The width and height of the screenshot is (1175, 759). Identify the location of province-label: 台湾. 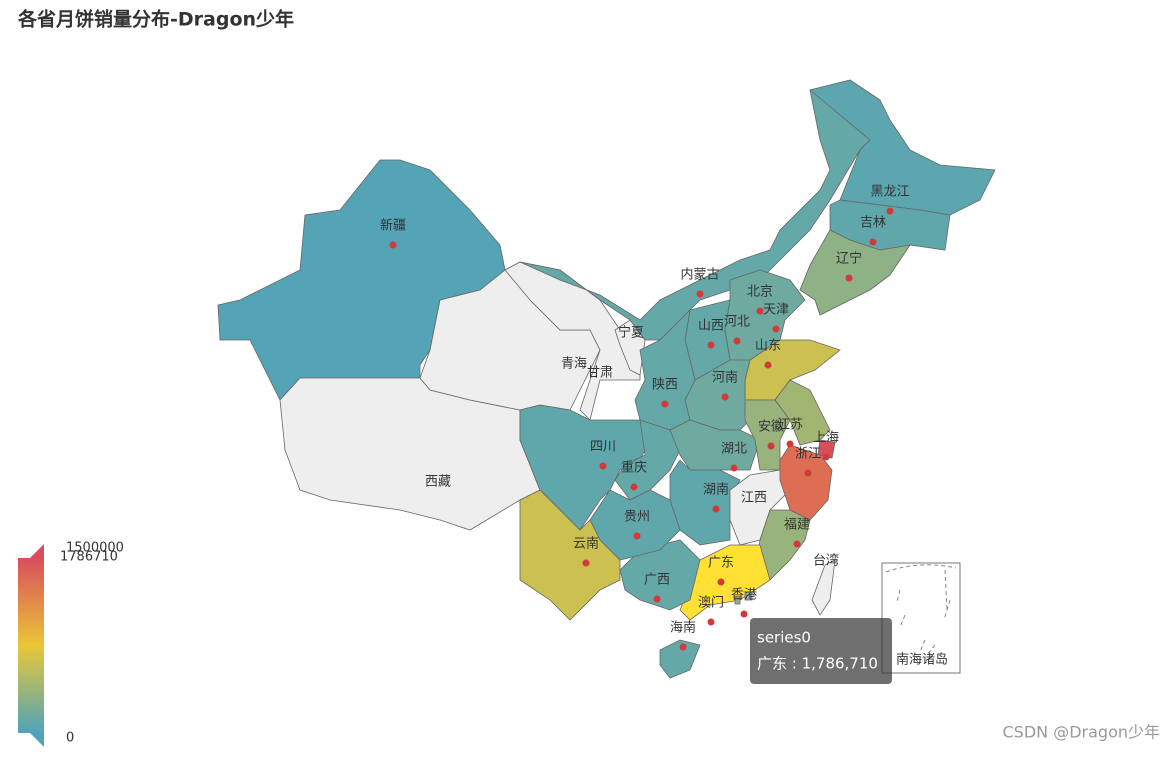
(826, 561).